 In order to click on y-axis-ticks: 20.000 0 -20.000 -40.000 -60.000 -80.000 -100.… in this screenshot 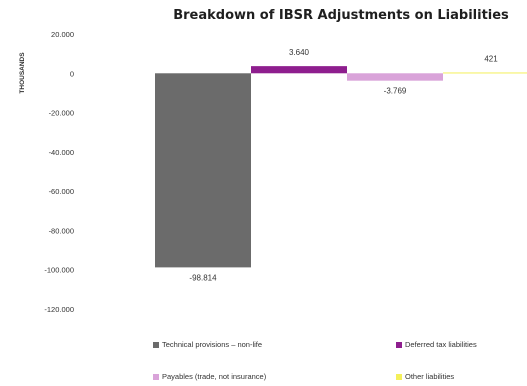, I will do `click(59, 172)`.